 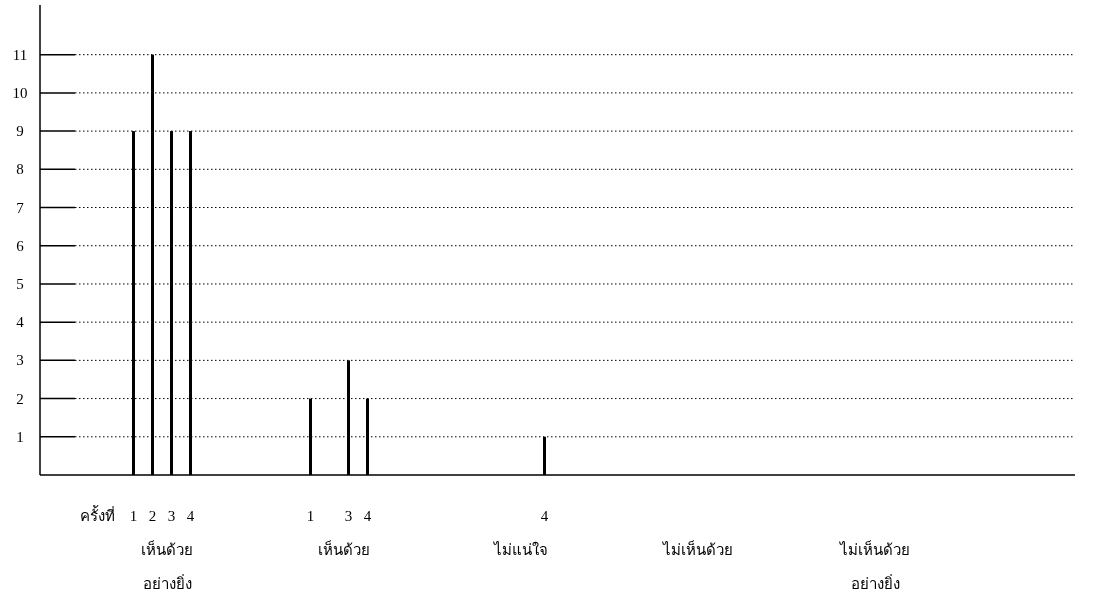 What do you see at coordinates (152, 516) in the screenshot?
I see `text: 2` at bounding box center [152, 516].